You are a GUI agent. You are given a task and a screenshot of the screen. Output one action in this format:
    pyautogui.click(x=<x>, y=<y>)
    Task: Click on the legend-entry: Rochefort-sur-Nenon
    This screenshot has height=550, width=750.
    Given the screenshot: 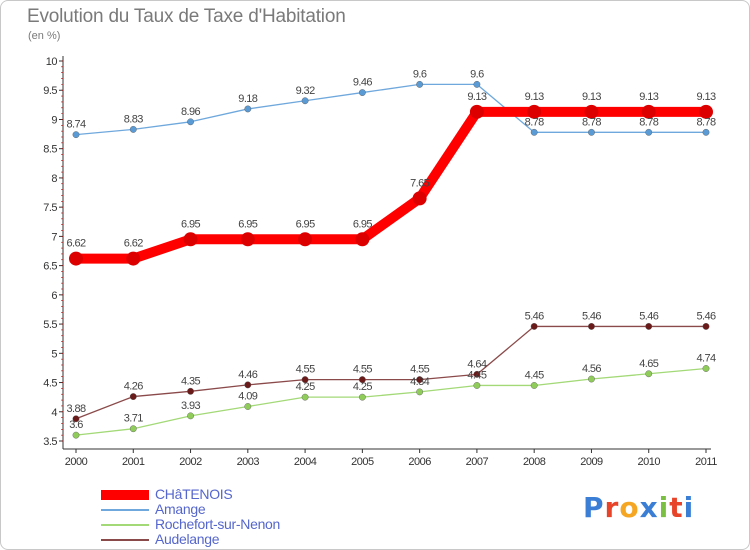 What is the action you would take?
    pyautogui.click(x=251, y=524)
    